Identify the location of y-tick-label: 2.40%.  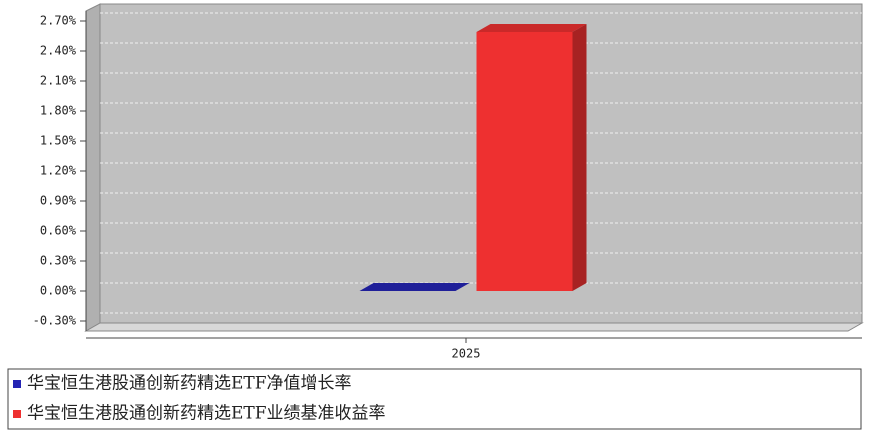
(58, 51).